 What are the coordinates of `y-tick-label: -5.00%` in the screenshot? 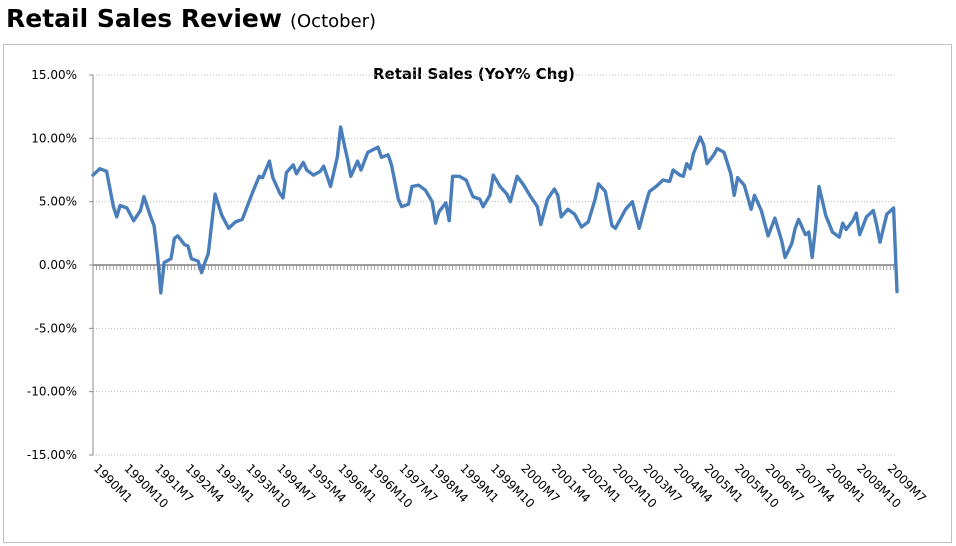 It's located at (56, 328).